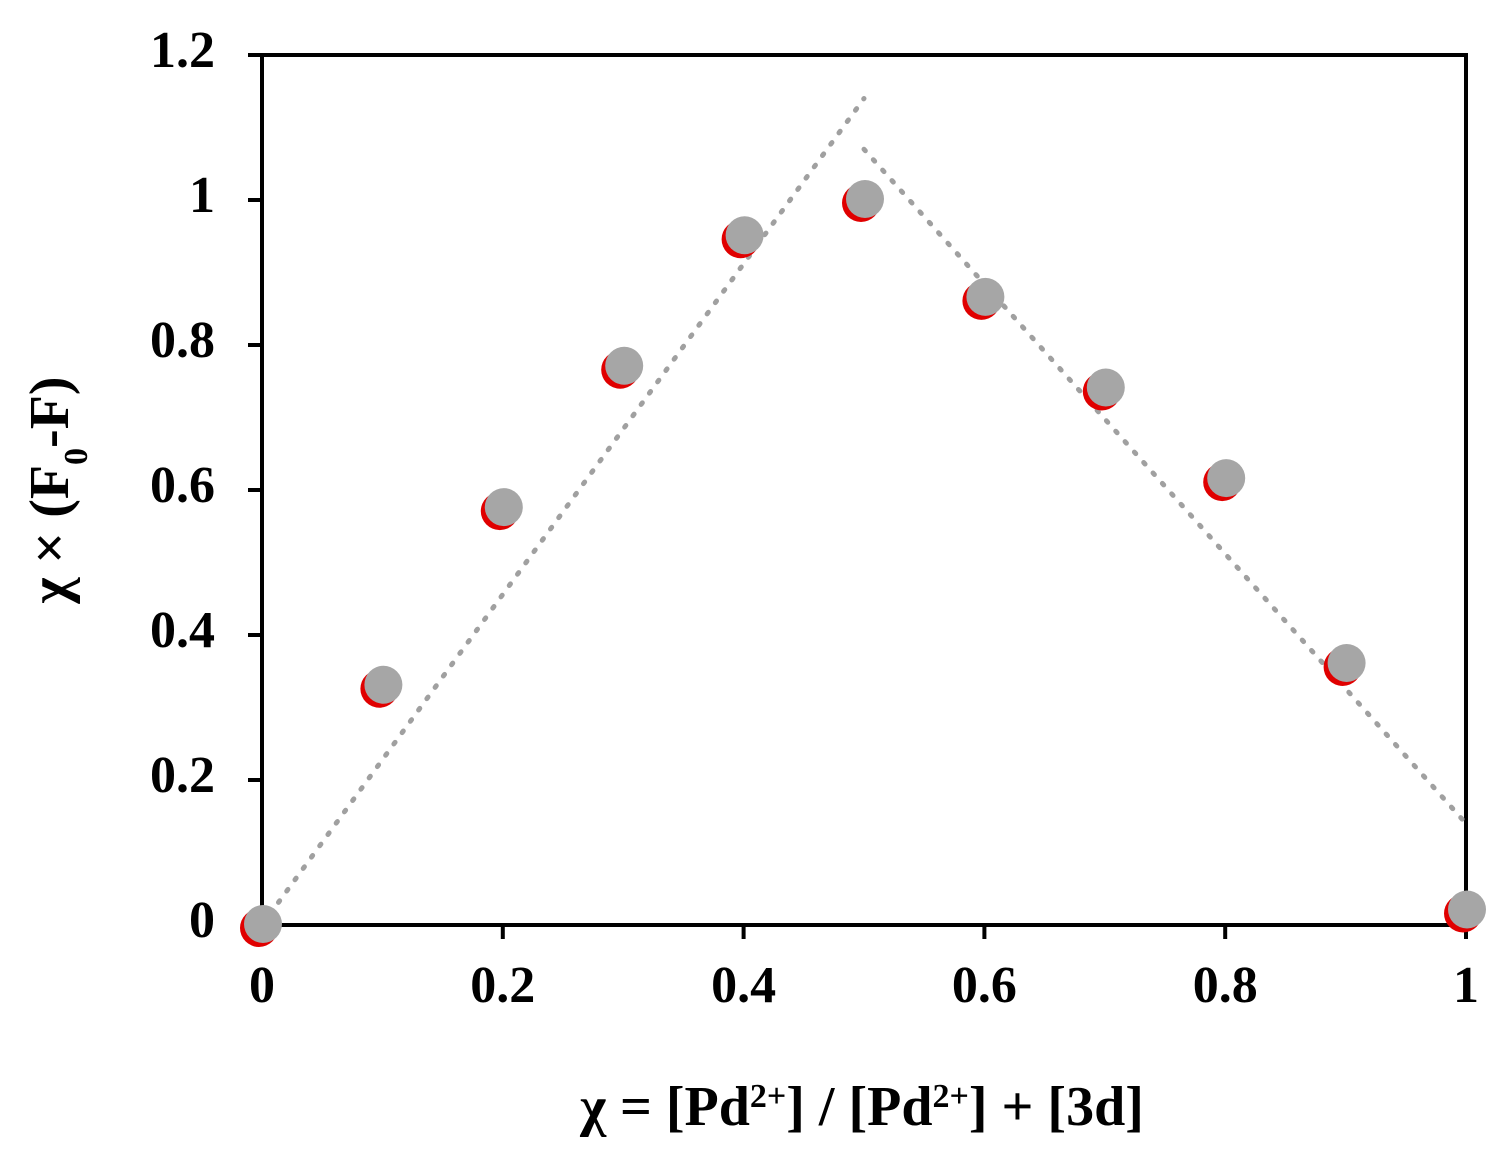 The image size is (1511, 1165). What do you see at coordinates (50, 535) in the screenshot?
I see `y-axis-label-part: χ × (F` at bounding box center [50, 535].